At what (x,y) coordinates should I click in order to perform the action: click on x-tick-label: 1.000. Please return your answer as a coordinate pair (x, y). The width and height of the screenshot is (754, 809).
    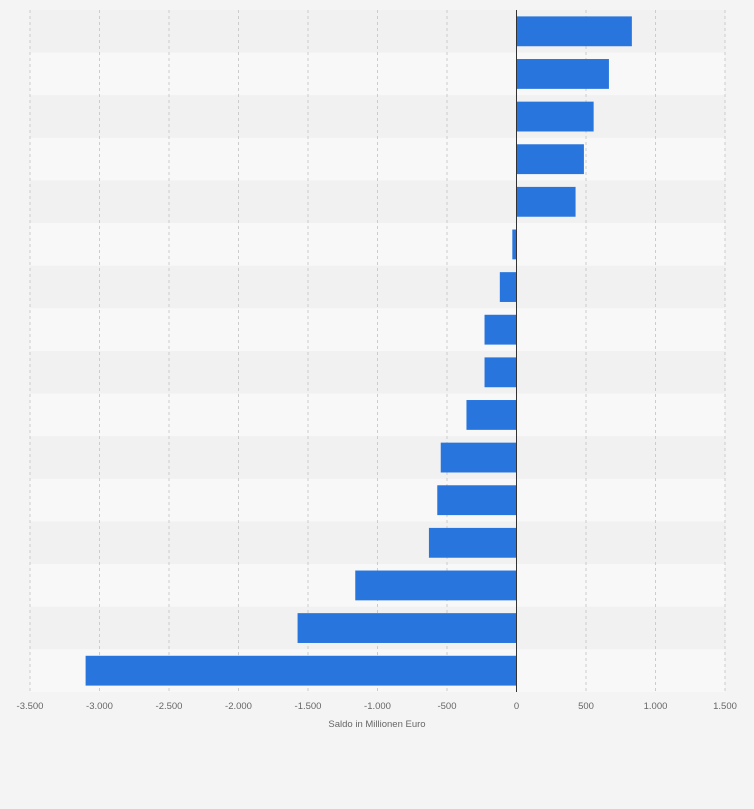
    Looking at the image, I should click on (656, 706).